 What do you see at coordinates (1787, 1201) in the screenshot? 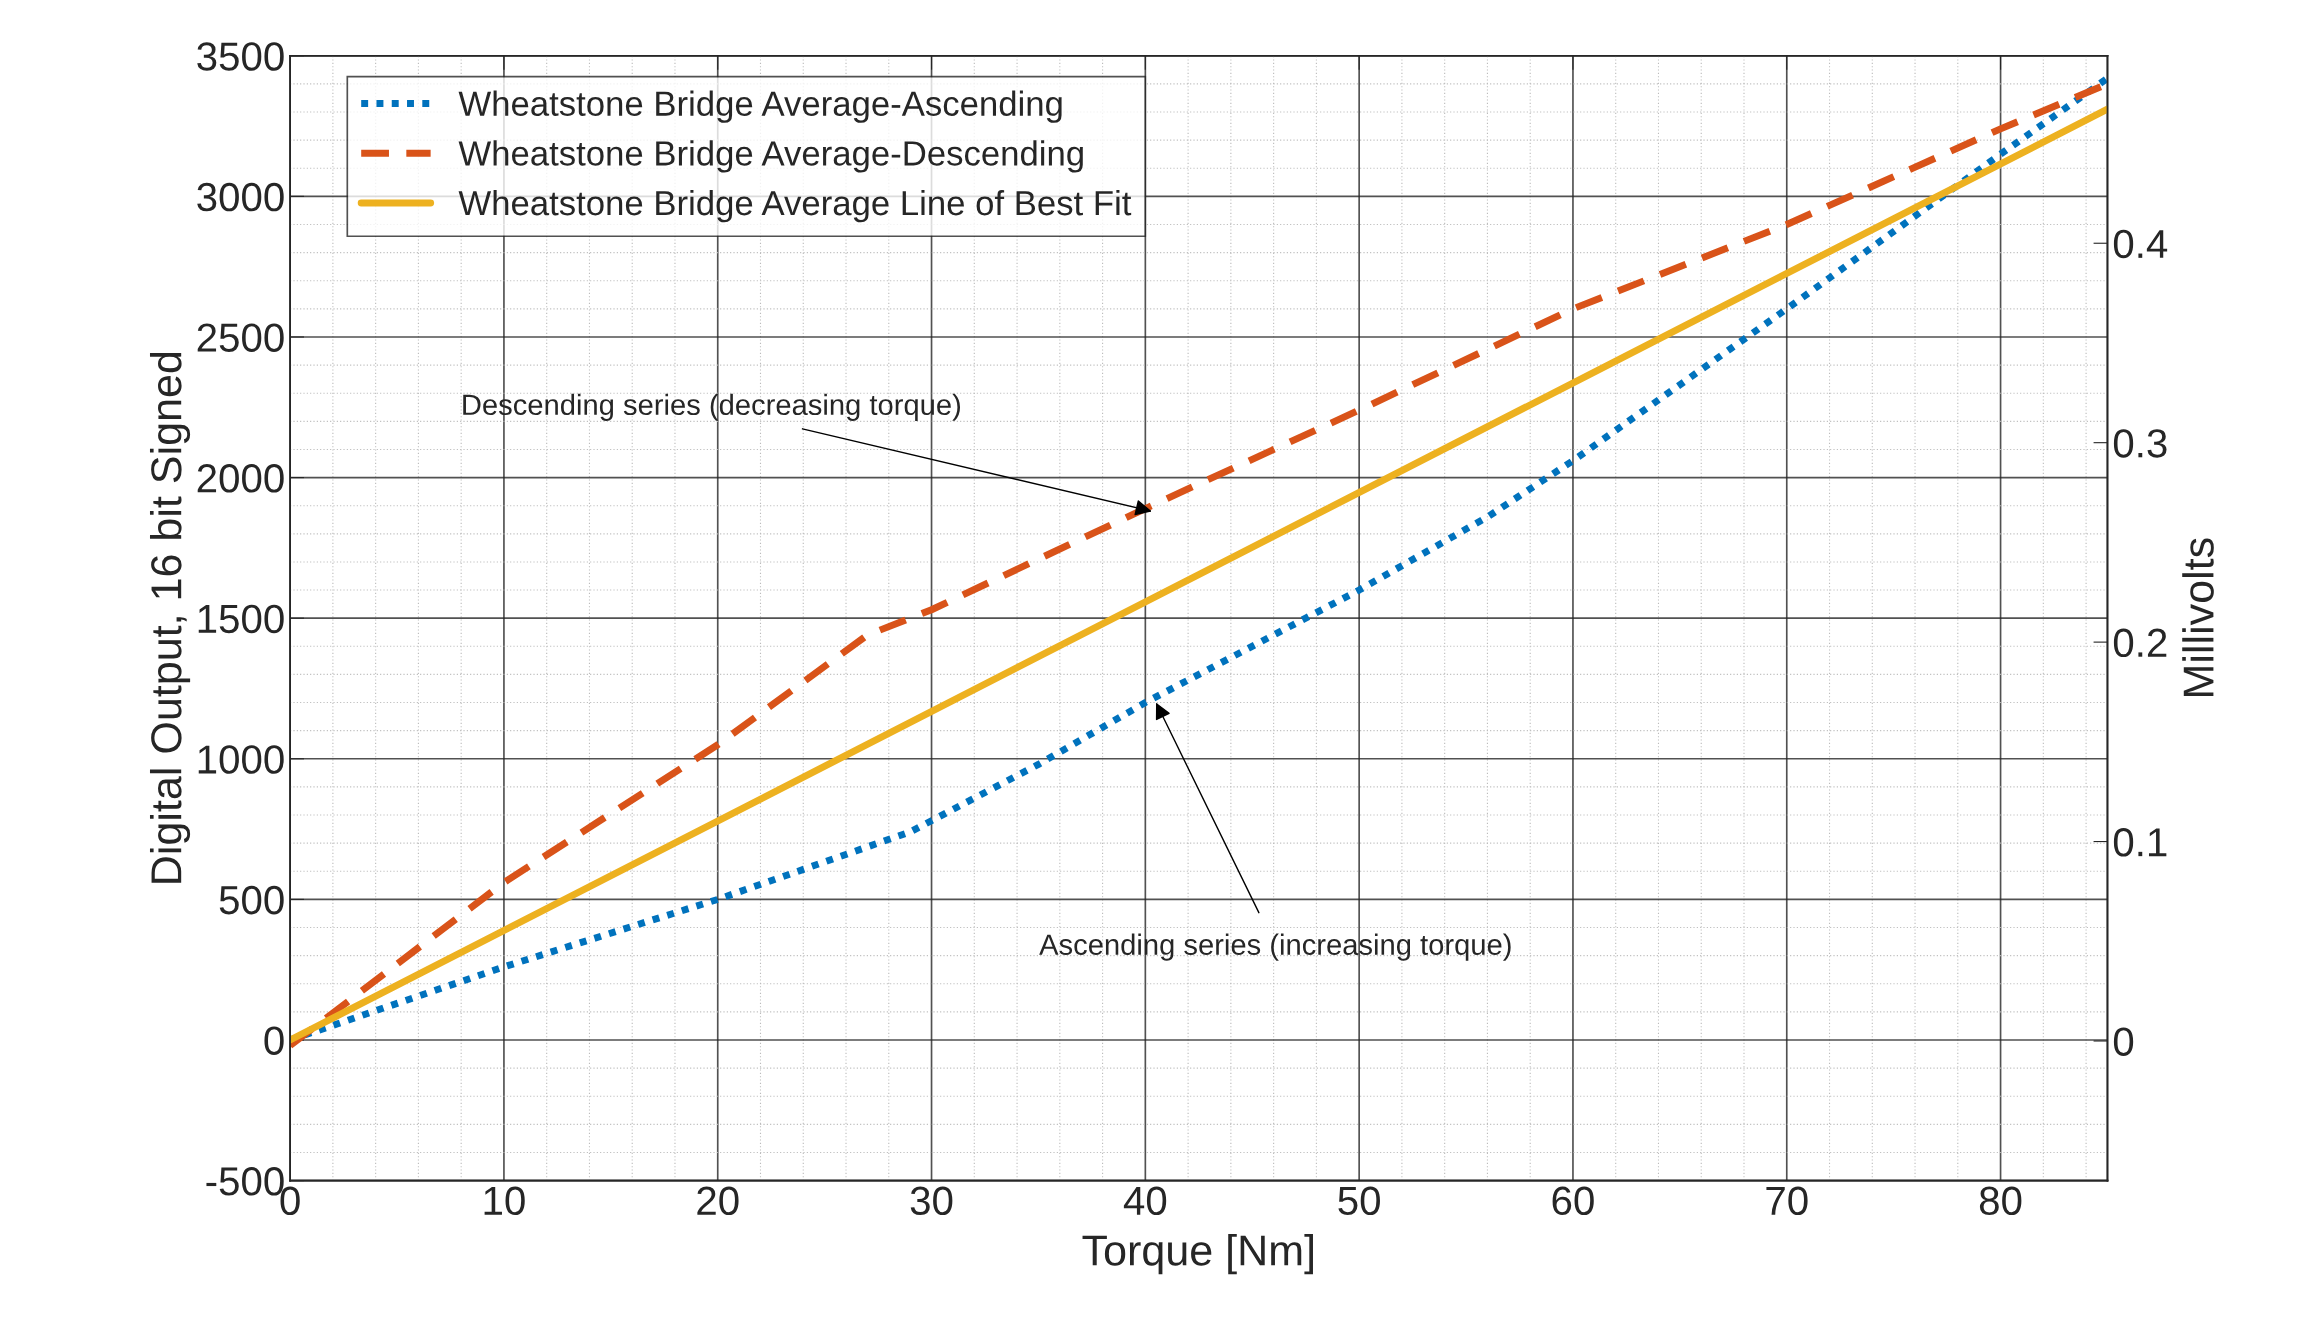
I see `x-tick-label: 70` at bounding box center [1787, 1201].